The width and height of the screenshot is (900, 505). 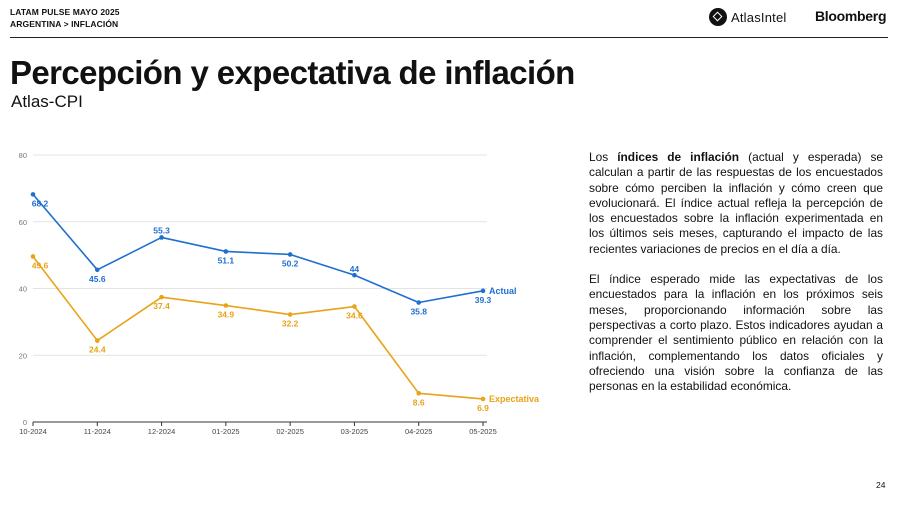 I want to click on x-tick-label: 11-2024, so click(x=97, y=431).